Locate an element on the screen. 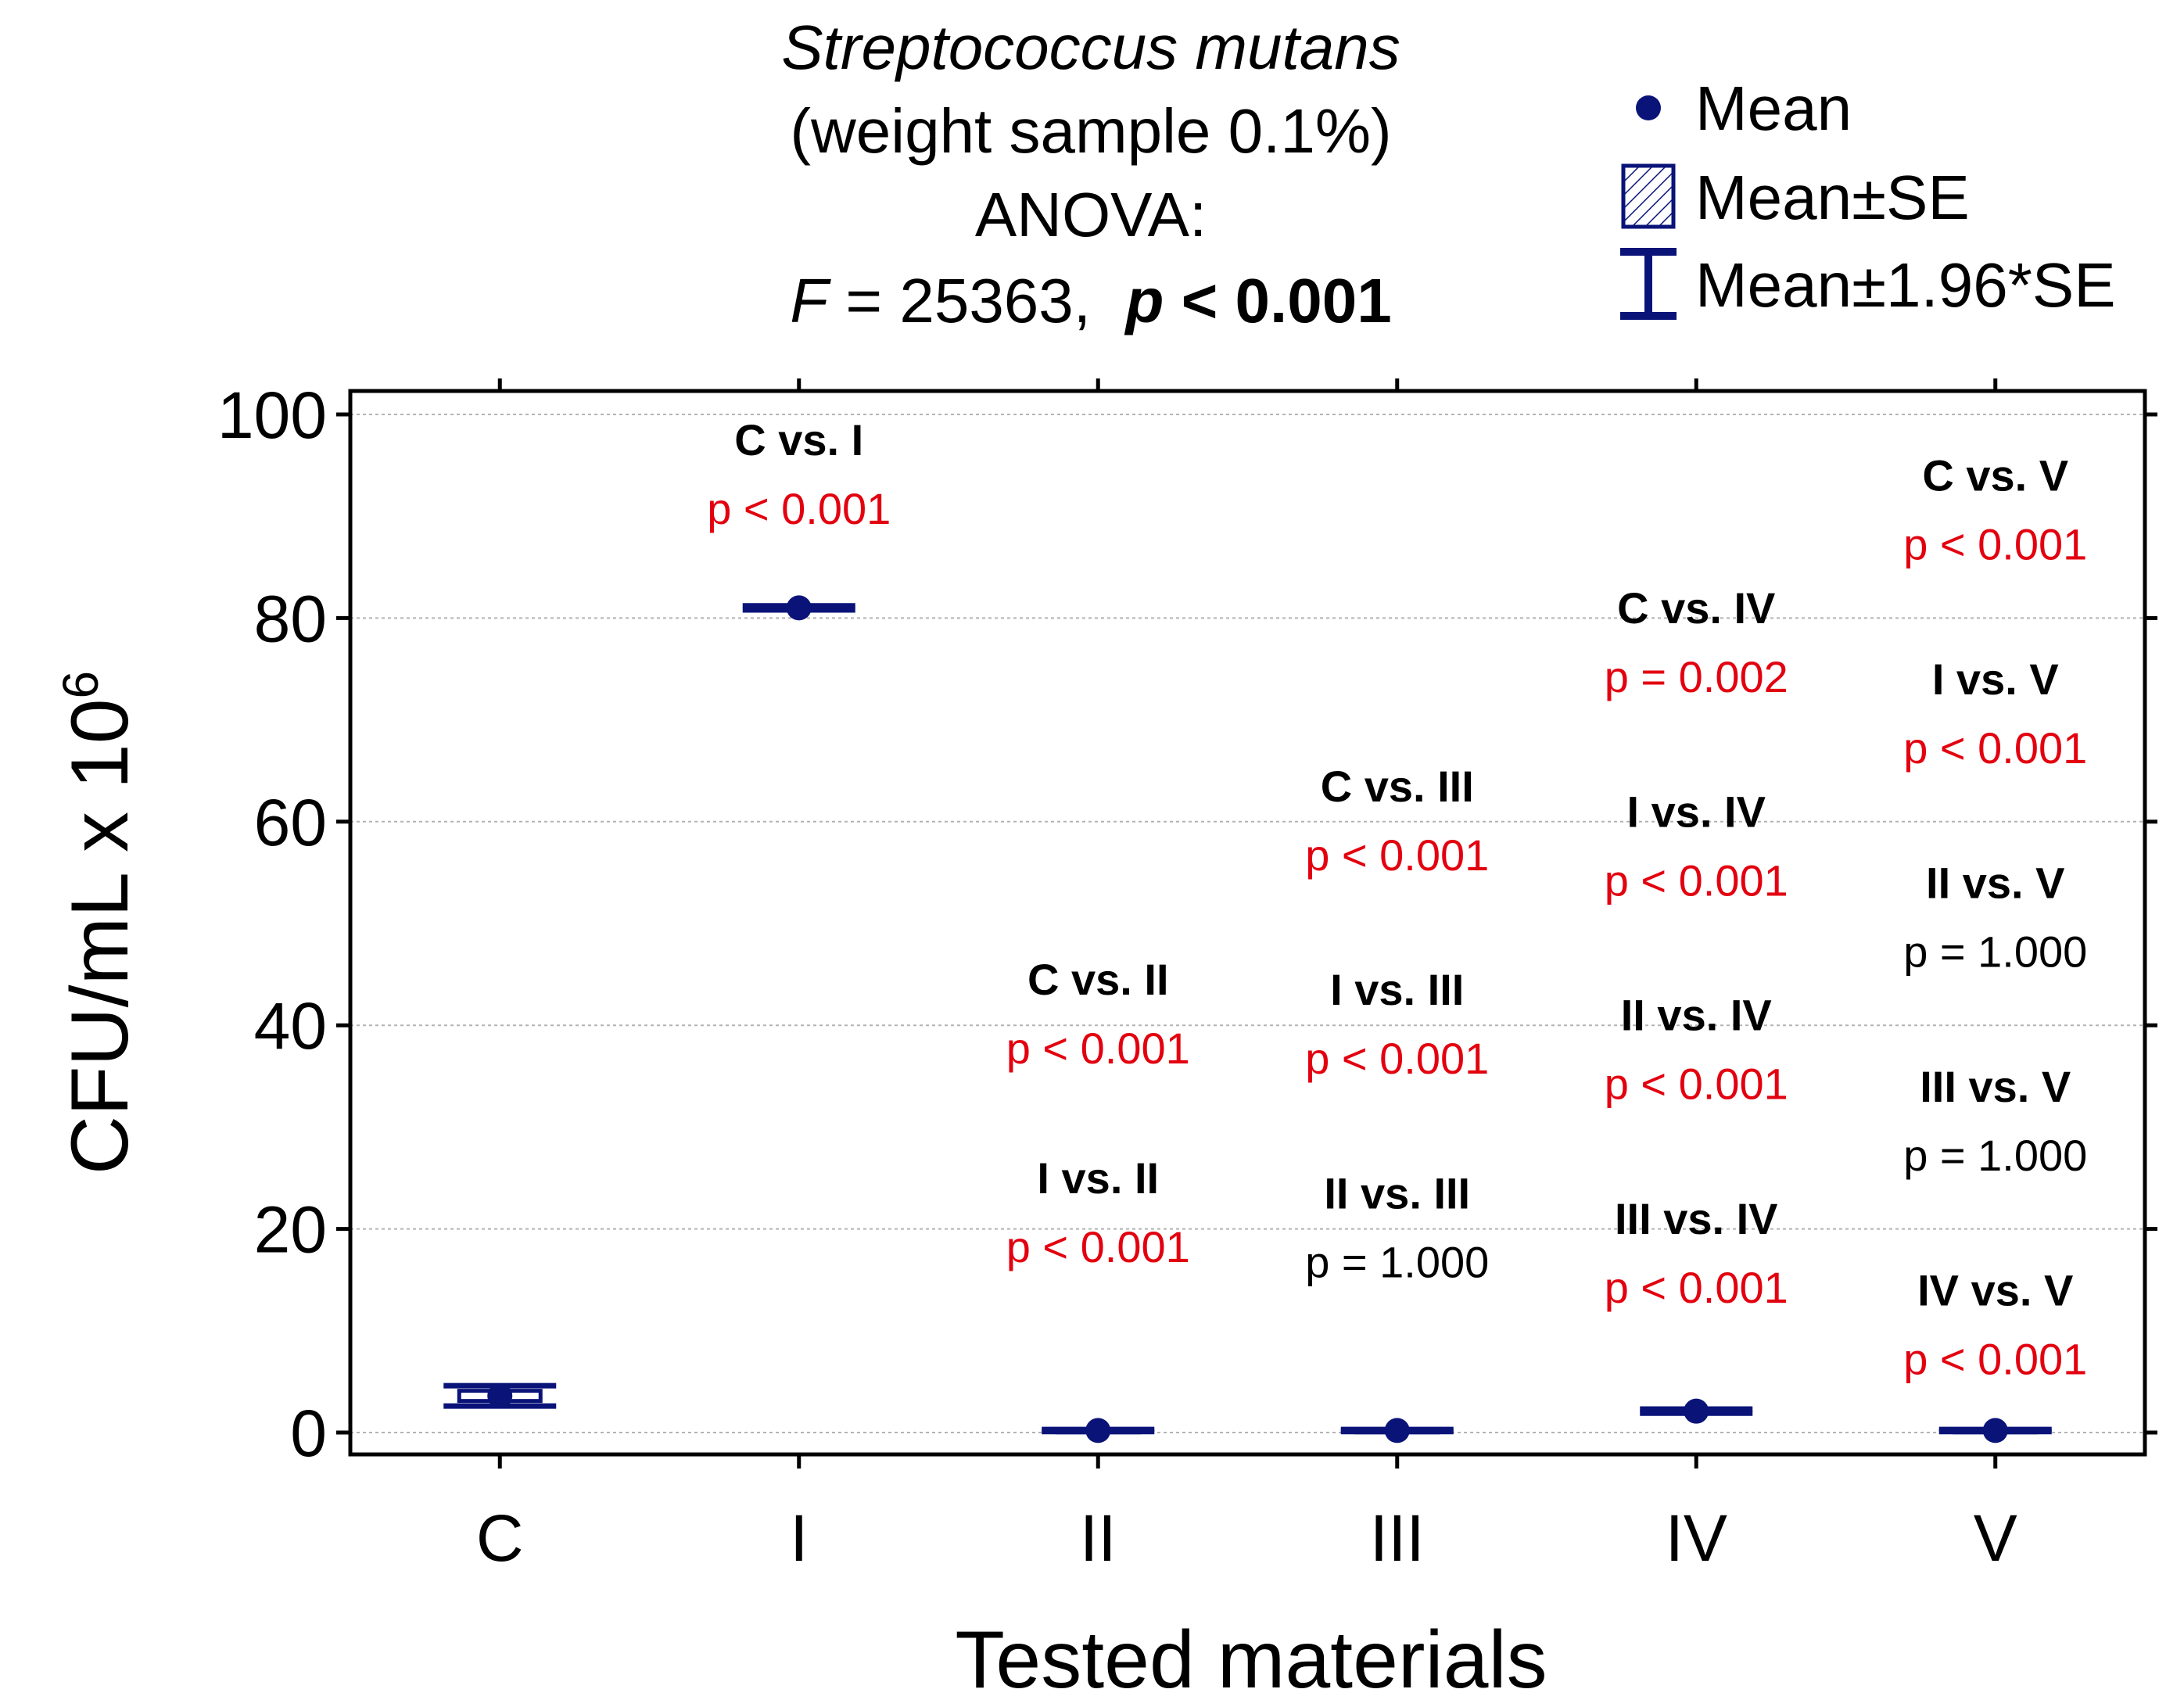  x-tick-label: V is located at coordinates (1995, 1538).